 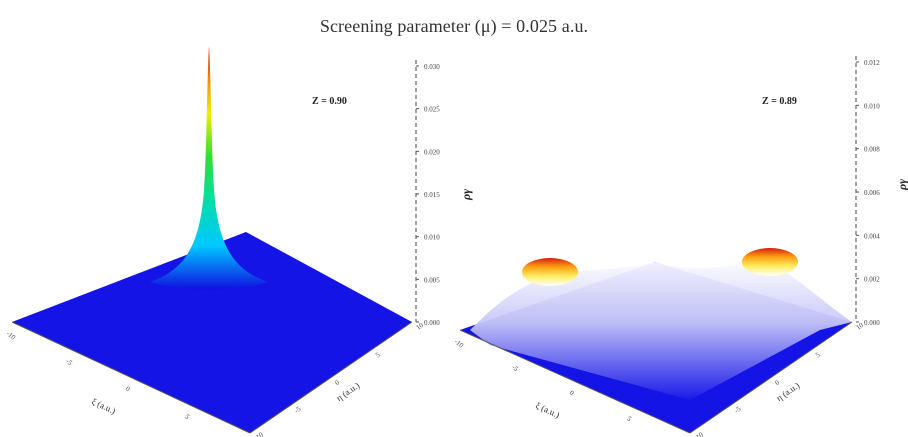 I want to click on left-y-tick: -10, so click(x=259, y=433).